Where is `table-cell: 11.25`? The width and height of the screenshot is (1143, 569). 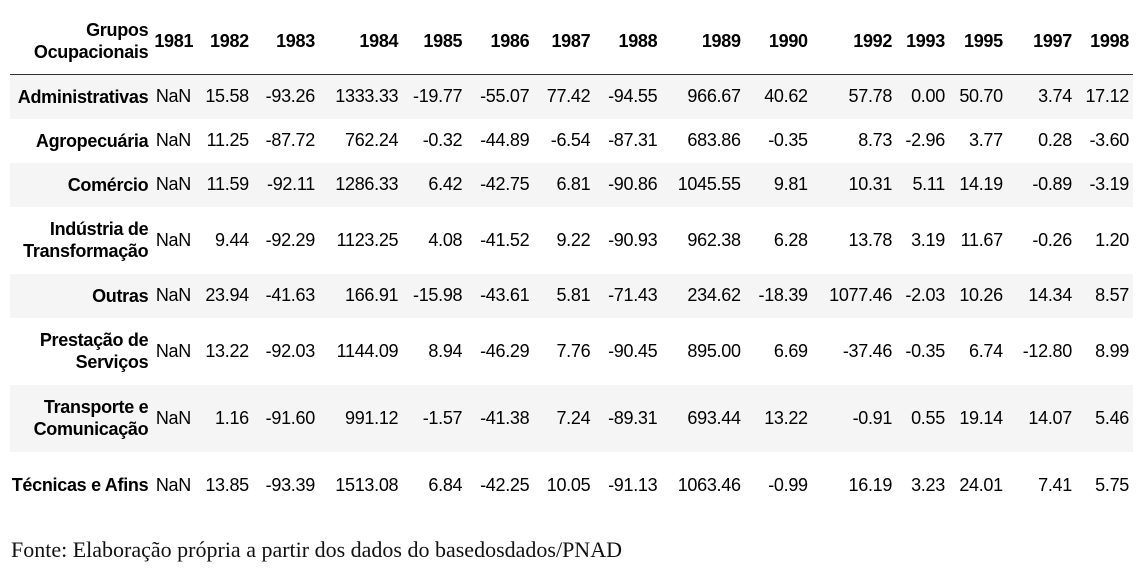
table-cell: 11.25 is located at coordinates (228, 140).